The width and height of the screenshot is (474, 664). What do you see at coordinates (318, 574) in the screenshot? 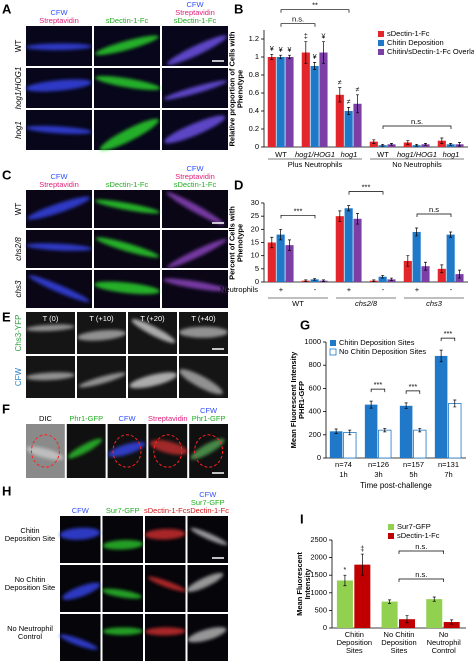
I see `y-tick-label: 1500` at bounding box center [318, 574].